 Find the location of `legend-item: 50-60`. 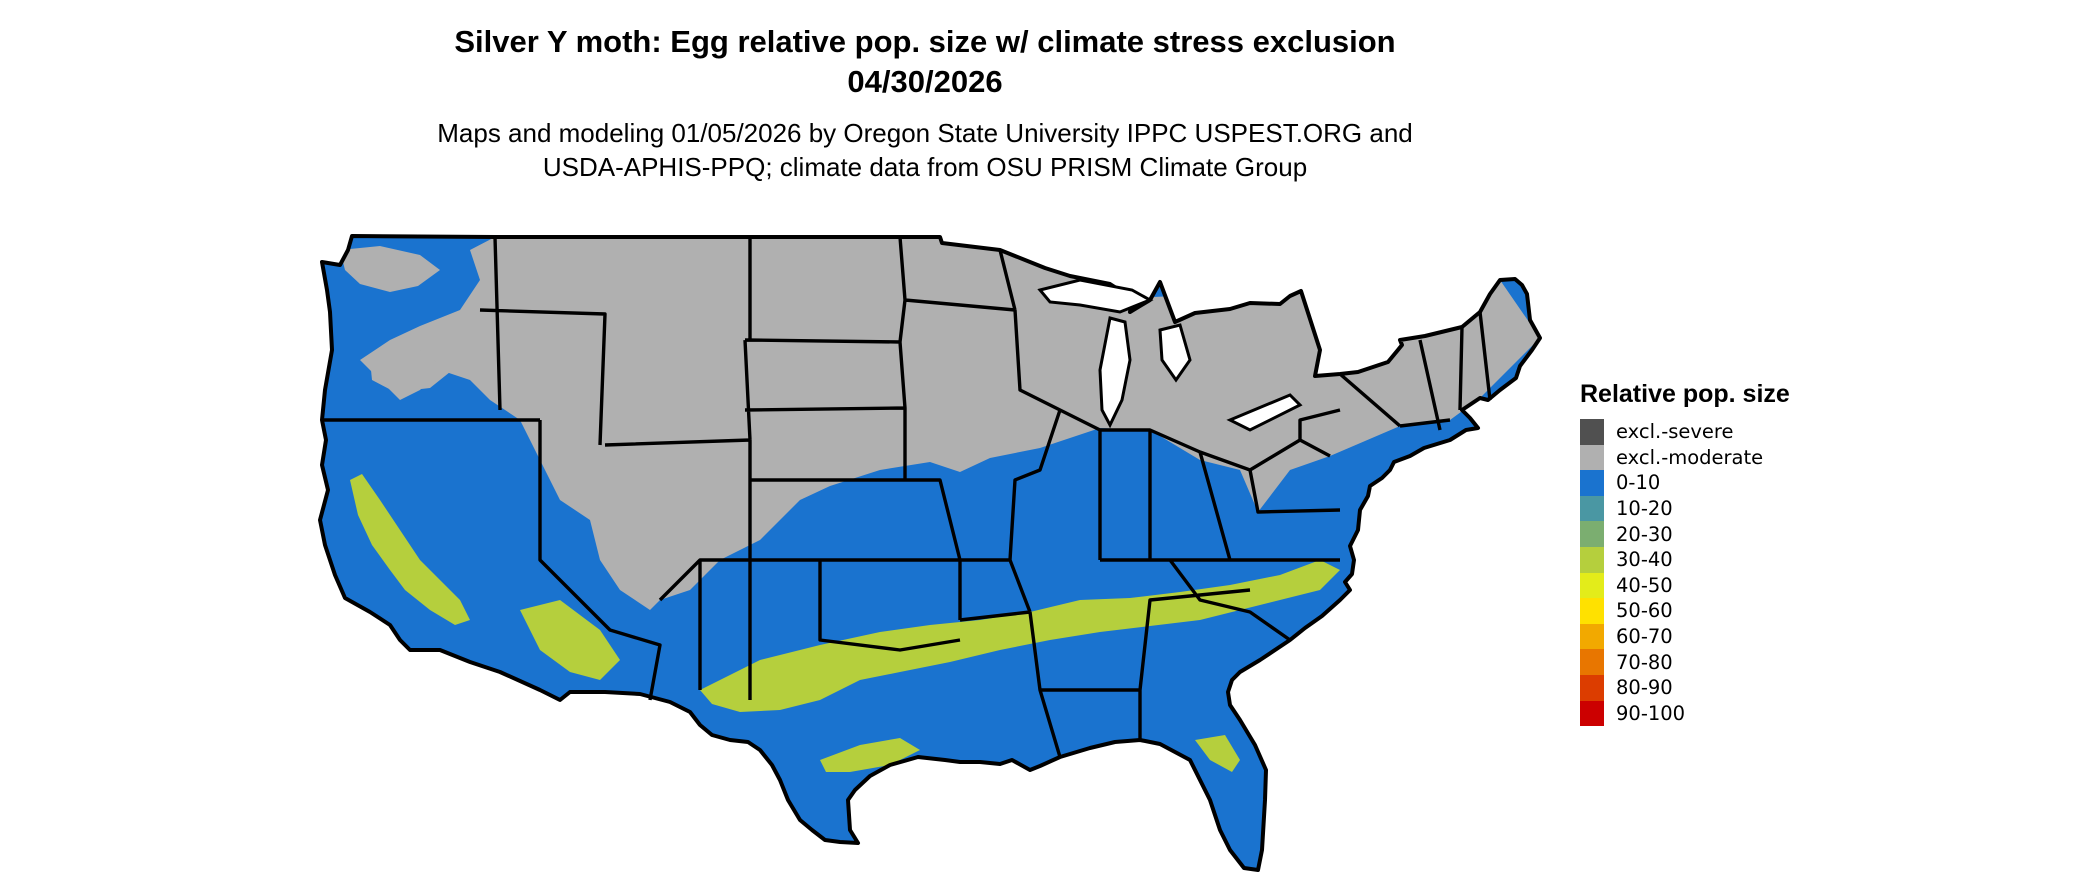

legend-item: 50-60 is located at coordinates (1685, 611).